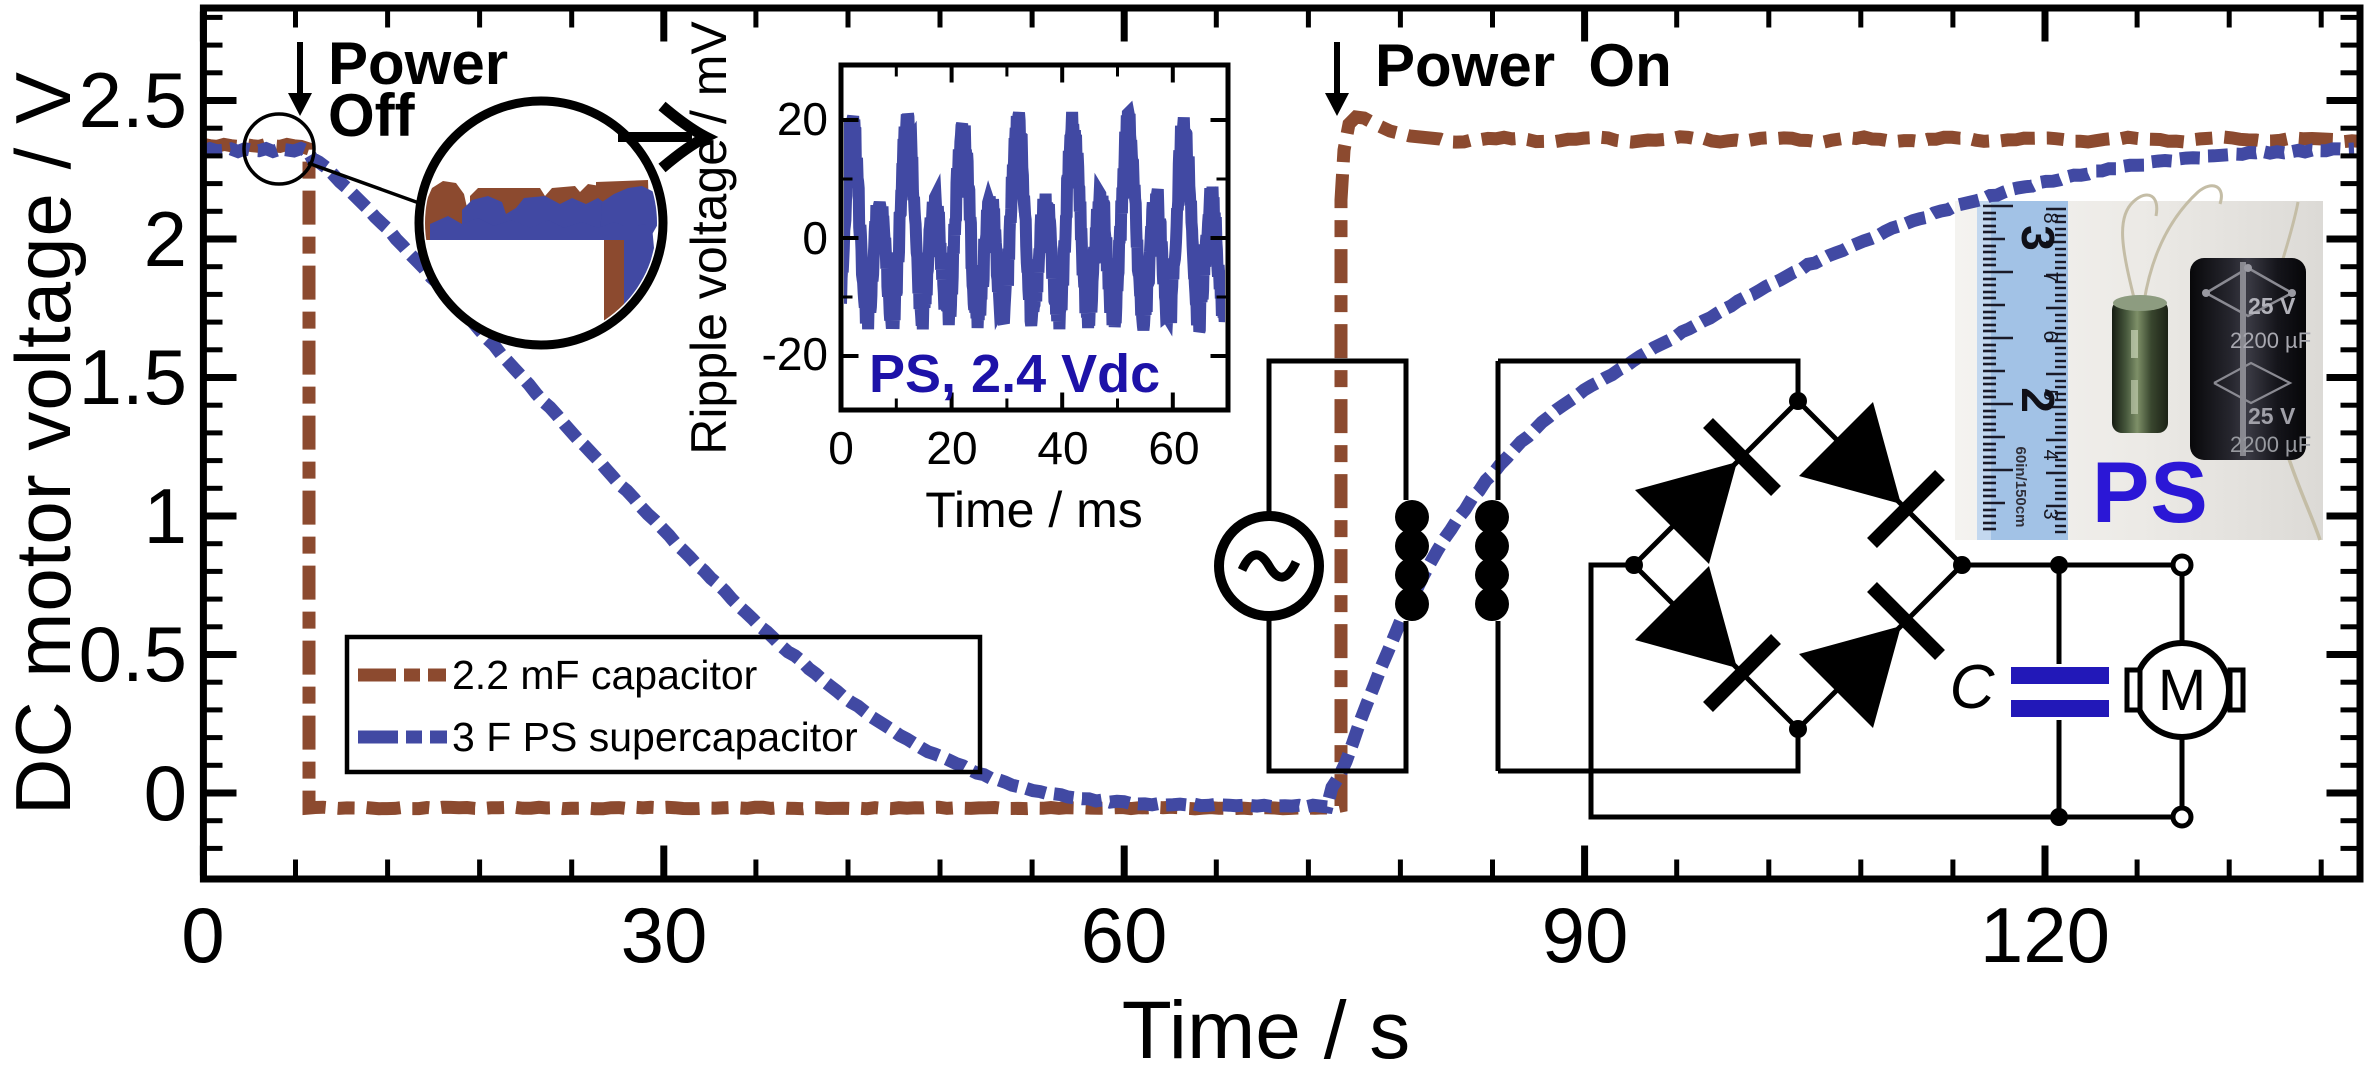  Describe the element at coordinates (133, 377) in the screenshot. I see `svg-text: 1.5` at that location.